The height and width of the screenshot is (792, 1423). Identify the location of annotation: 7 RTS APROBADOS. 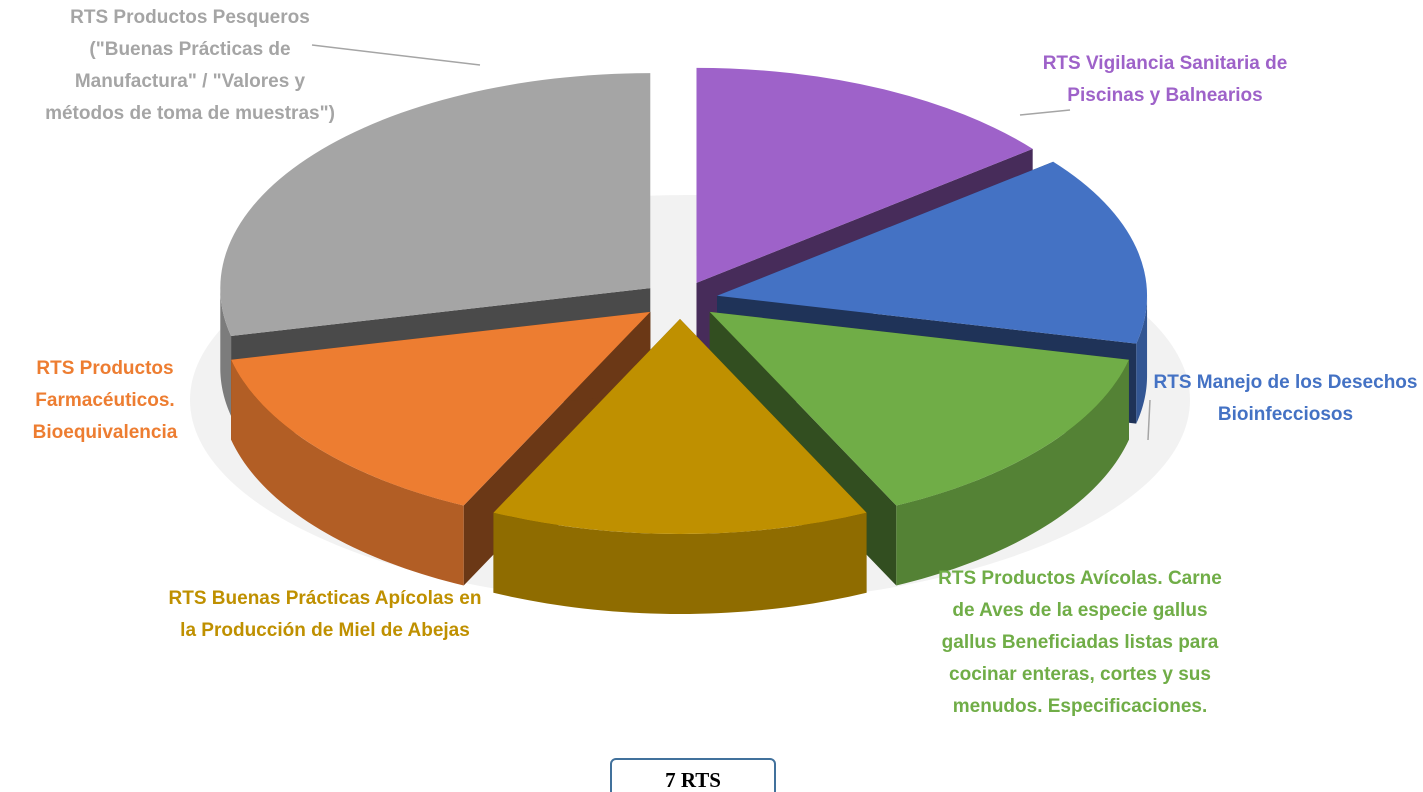
(693, 775).